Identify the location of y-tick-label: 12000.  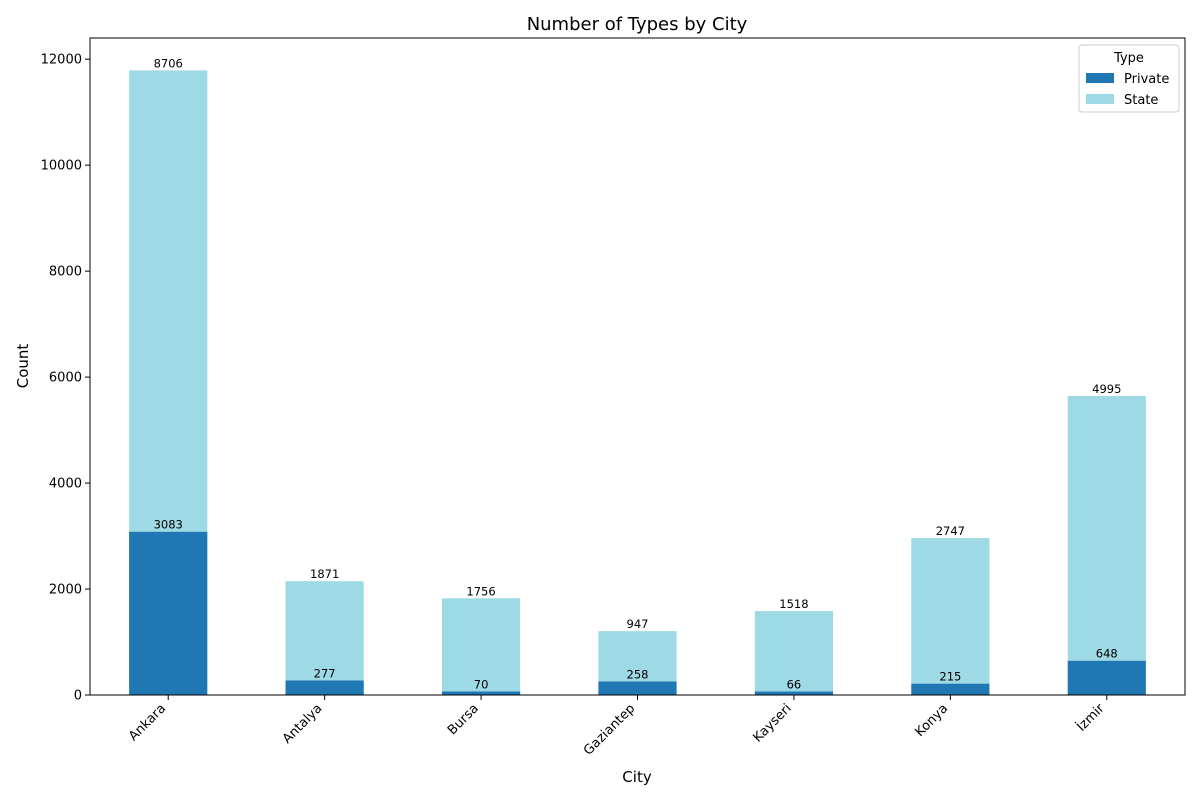
(61, 60).